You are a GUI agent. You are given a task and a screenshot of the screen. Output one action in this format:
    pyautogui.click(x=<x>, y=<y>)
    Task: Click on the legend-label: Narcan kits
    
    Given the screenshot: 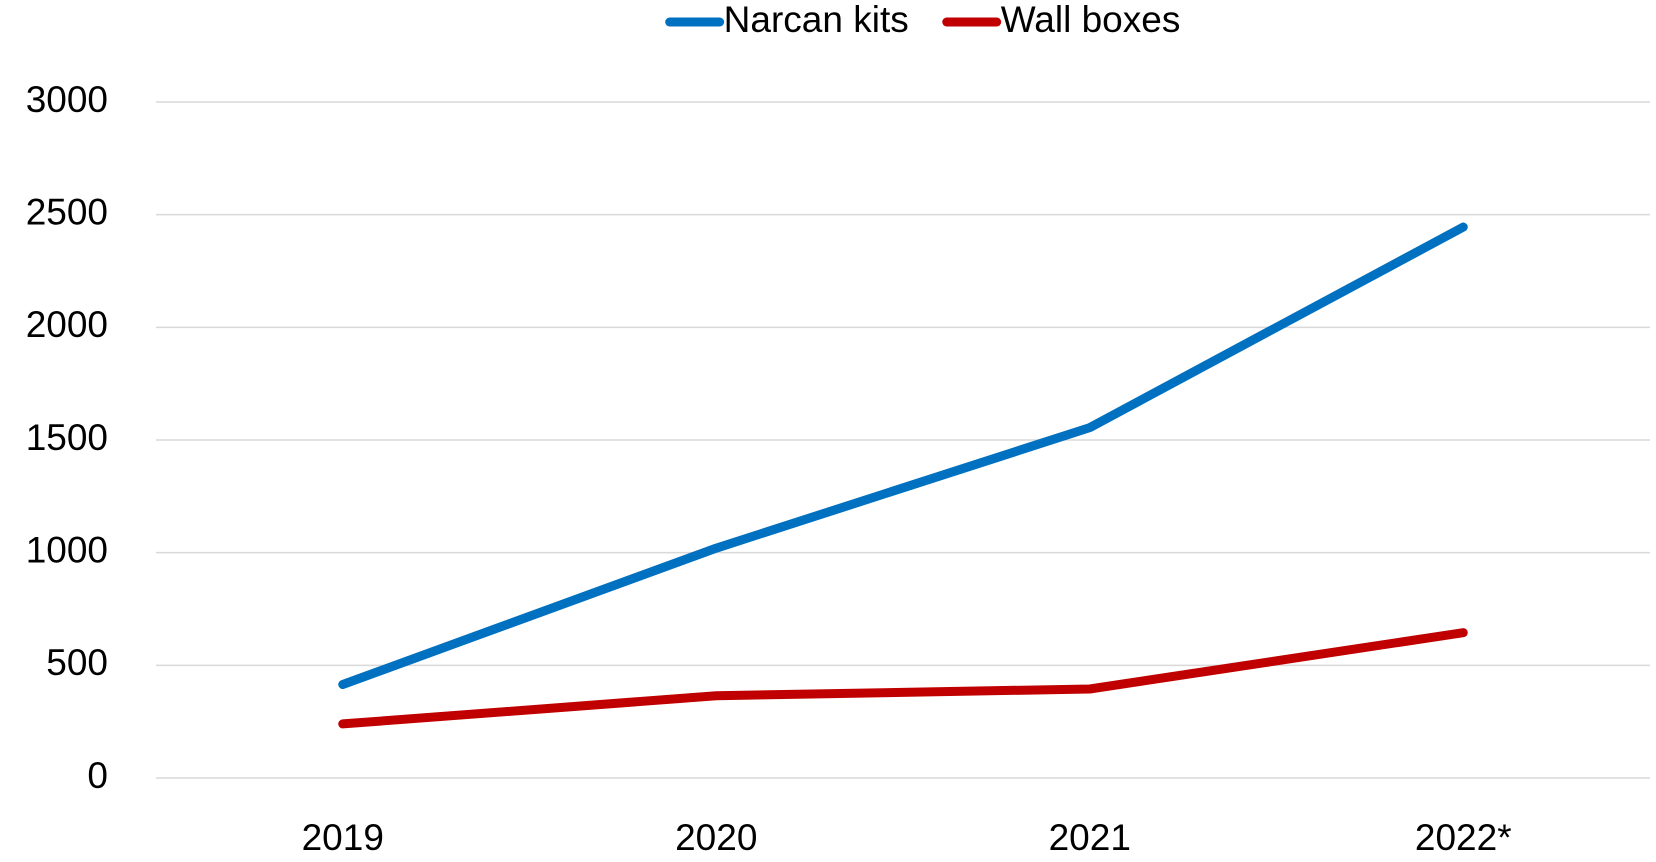 What is the action you would take?
    pyautogui.click(x=816, y=20)
    